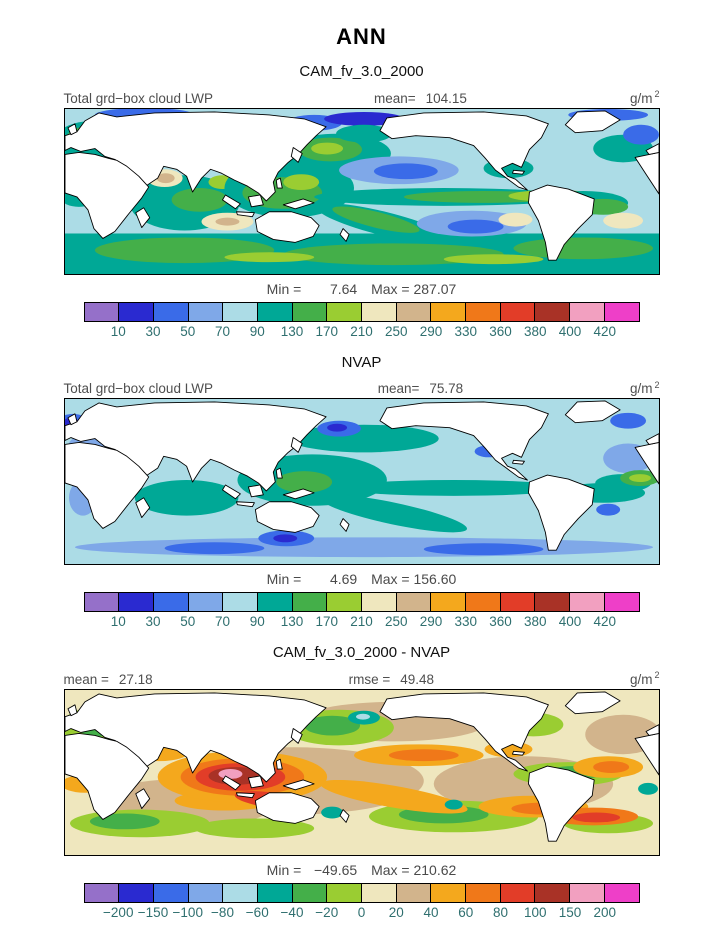 The width and height of the screenshot is (723, 935). I want to click on panel-nvap-title: NVAP, so click(361, 362).